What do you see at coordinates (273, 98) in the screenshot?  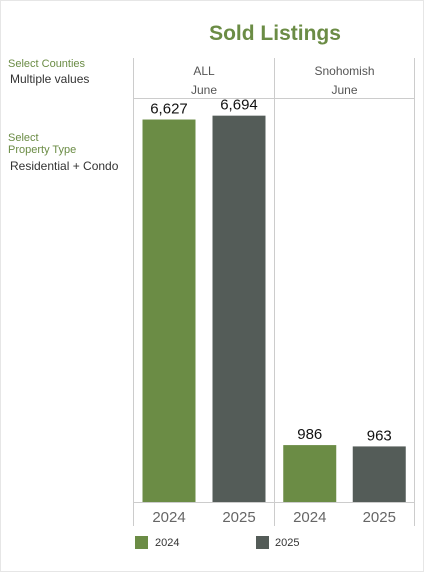 I see `header-divider` at bounding box center [273, 98].